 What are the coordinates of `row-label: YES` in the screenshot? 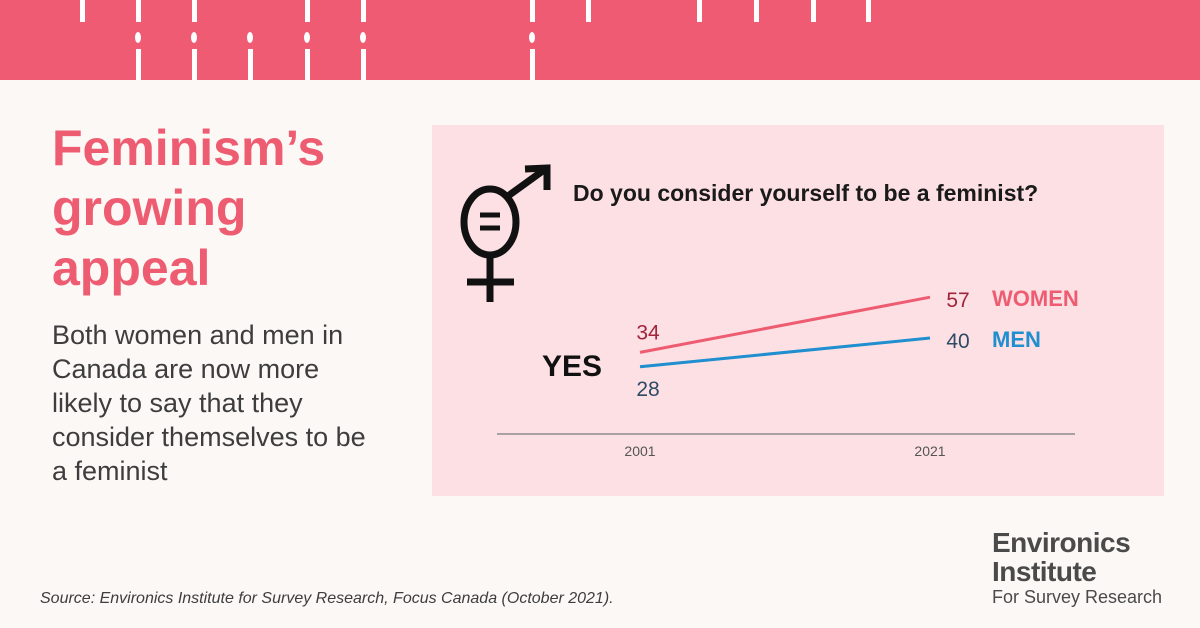 It's located at (572, 366).